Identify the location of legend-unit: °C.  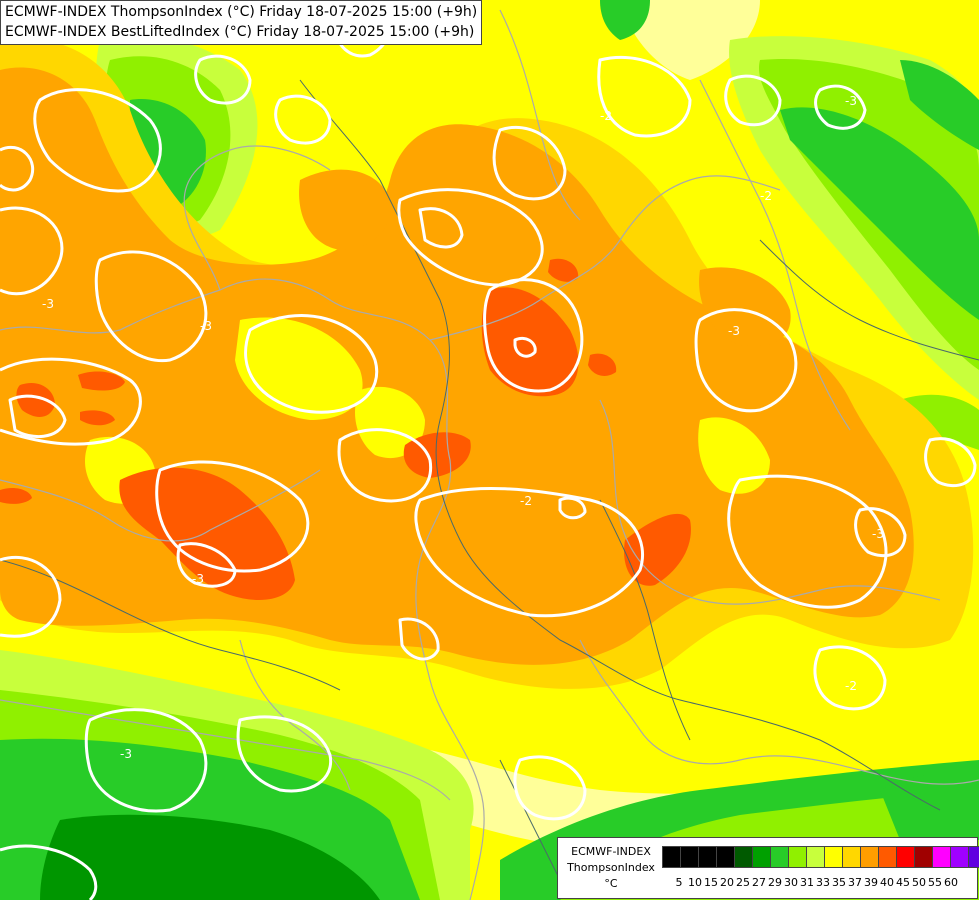
(611, 883).